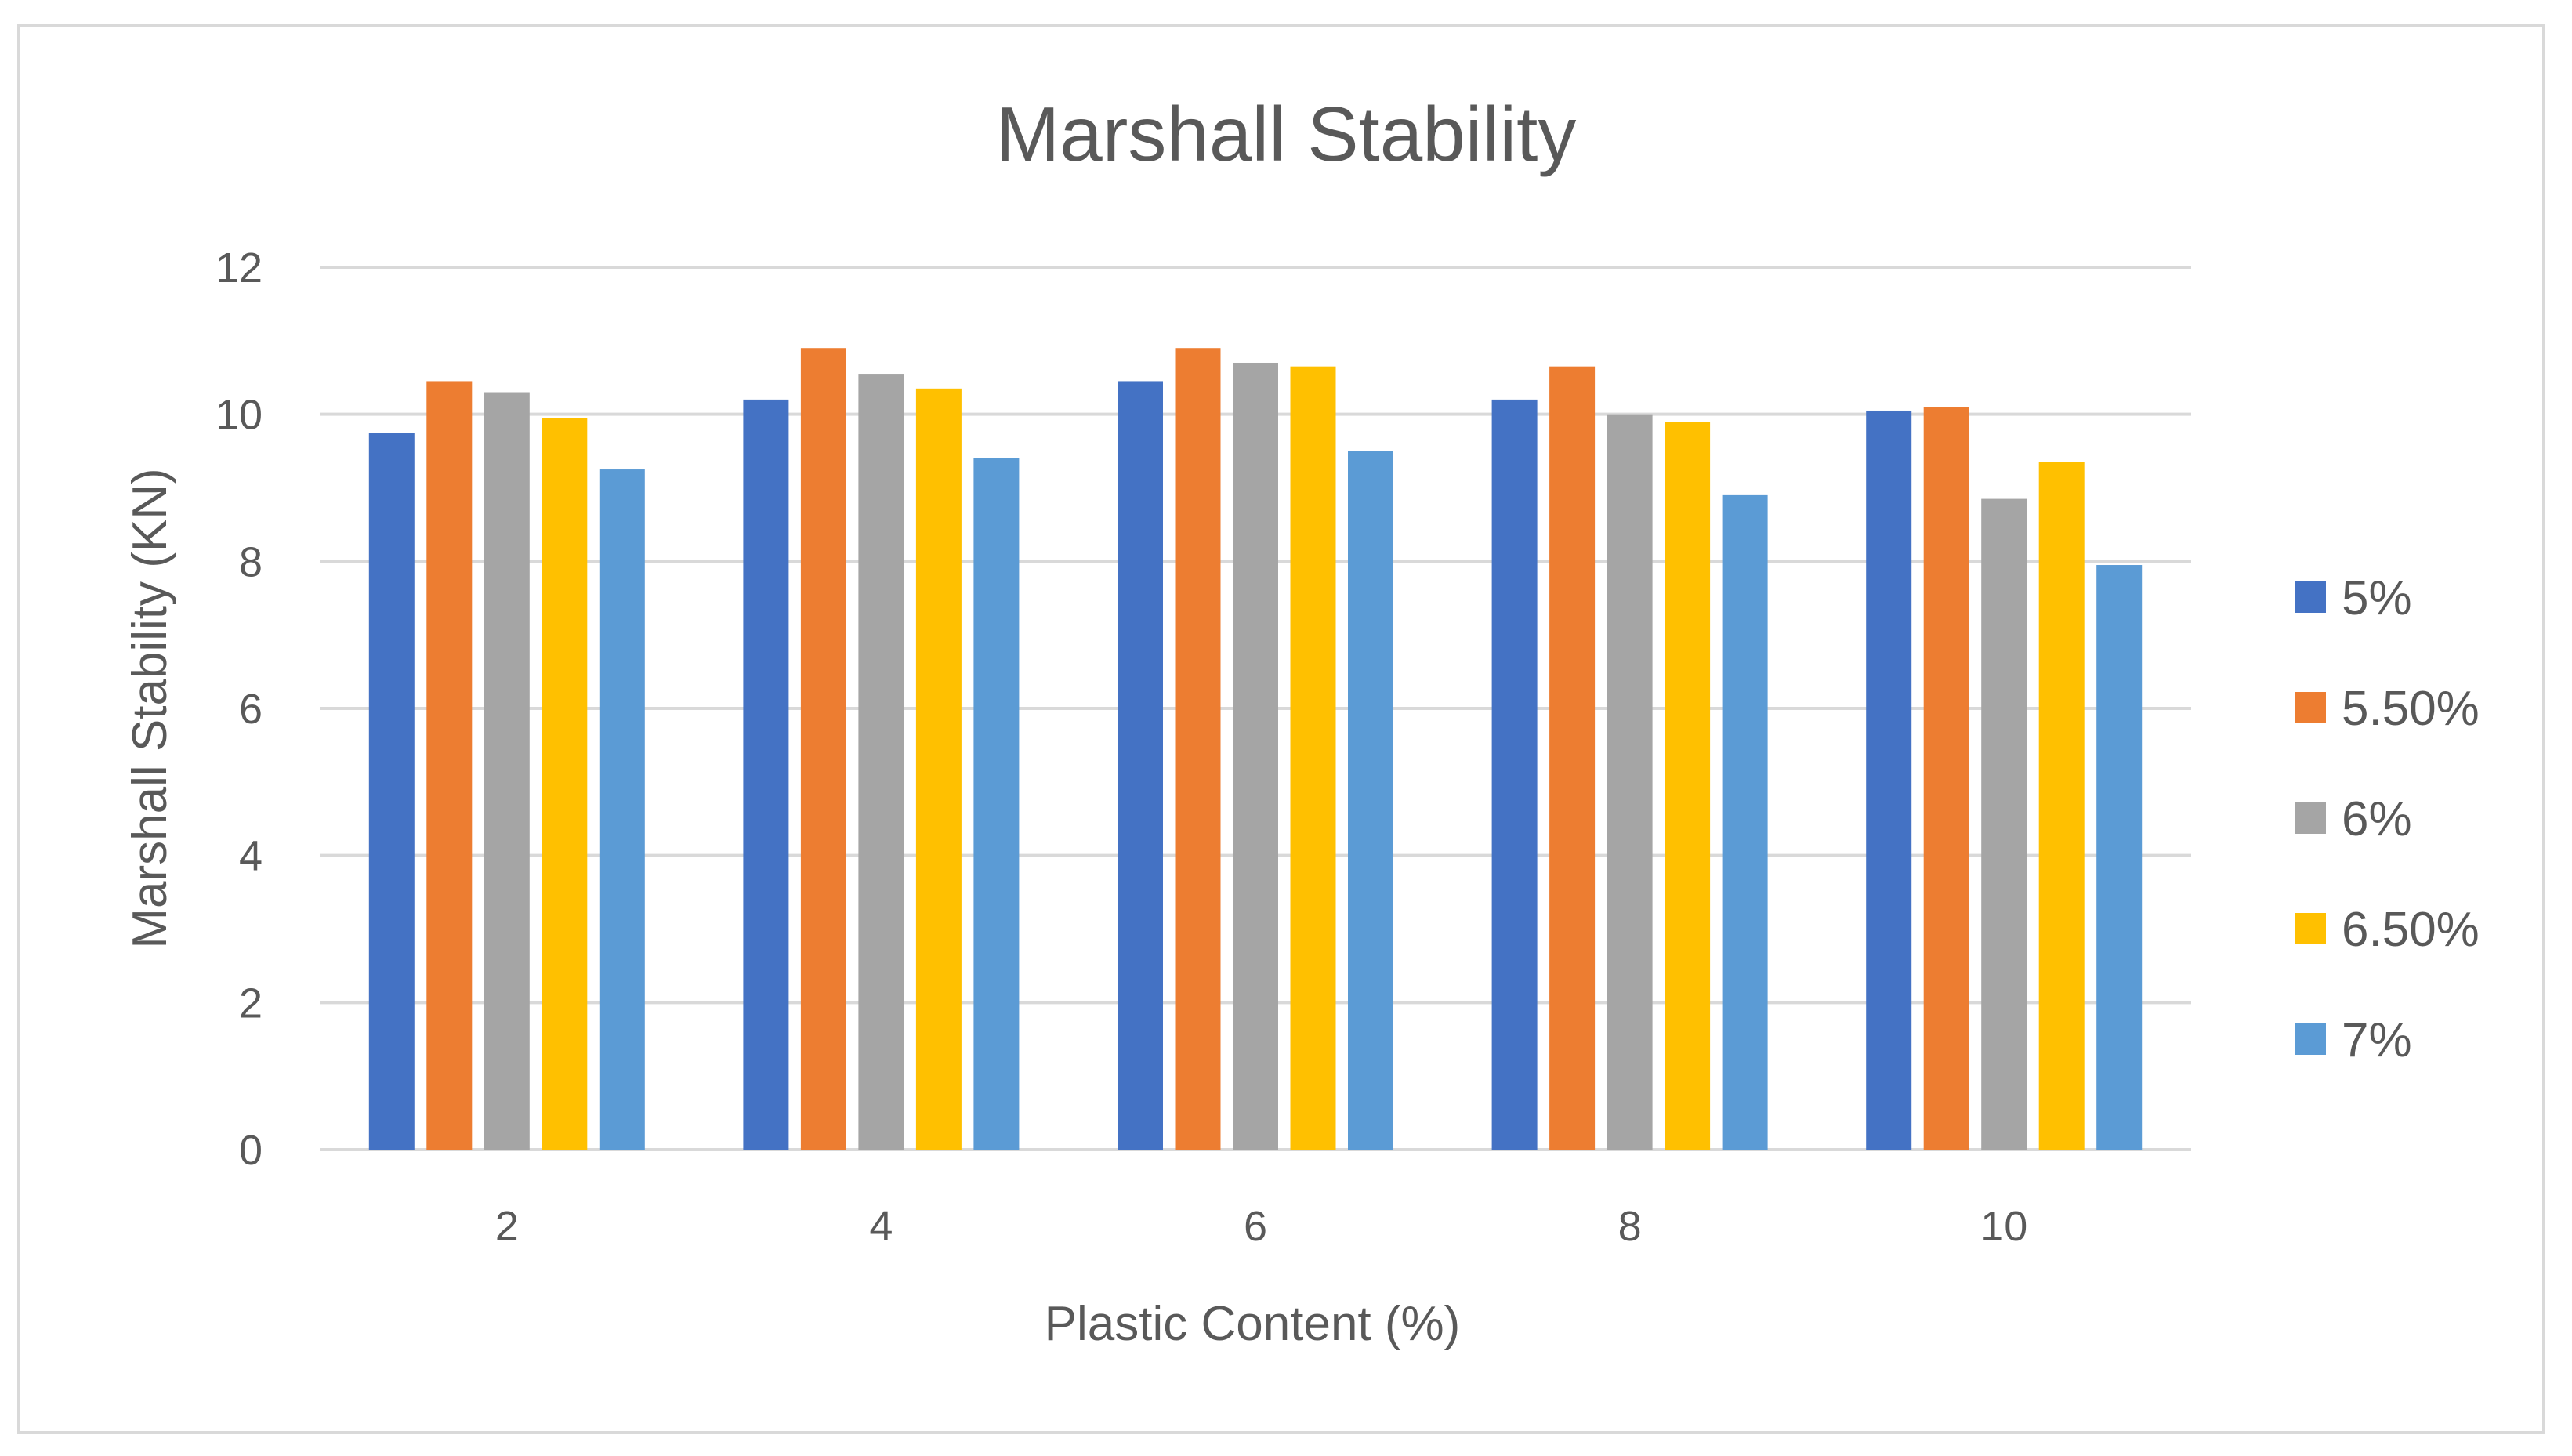 The width and height of the screenshot is (2572, 1456). What do you see at coordinates (2411, 709) in the screenshot?
I see `legend-label: 5.50%` at bounding box center [2411, 709].